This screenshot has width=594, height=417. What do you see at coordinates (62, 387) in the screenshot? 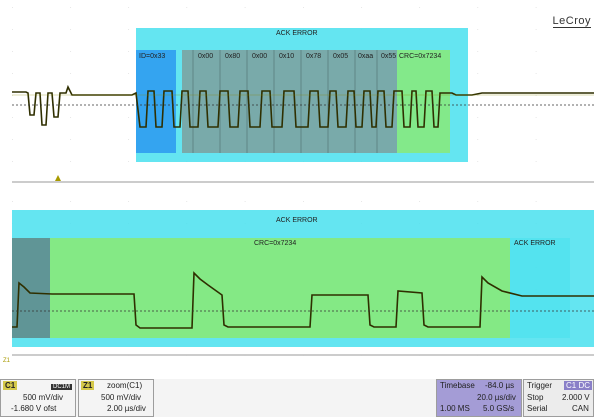
I see `coupling-badge: DC1M` at bounding box center [62, 387].